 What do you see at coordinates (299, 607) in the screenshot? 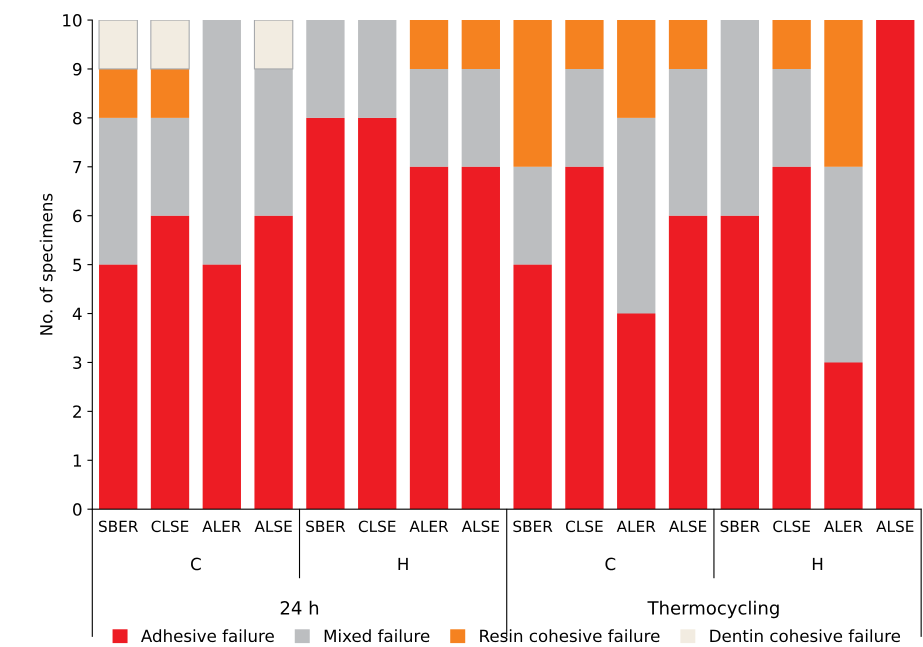
I see `text: 24 h` at bounding box center [299, 607].